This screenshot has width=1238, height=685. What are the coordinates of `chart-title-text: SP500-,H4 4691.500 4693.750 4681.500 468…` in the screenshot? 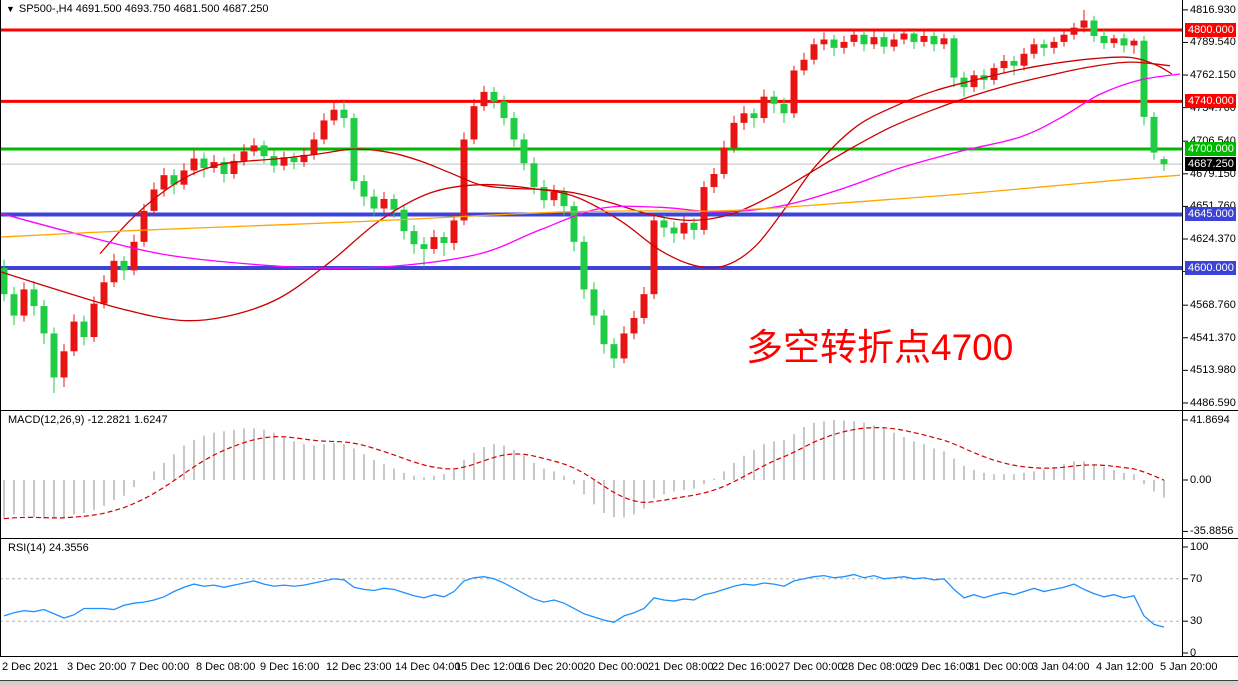 It's located at (143, 9).